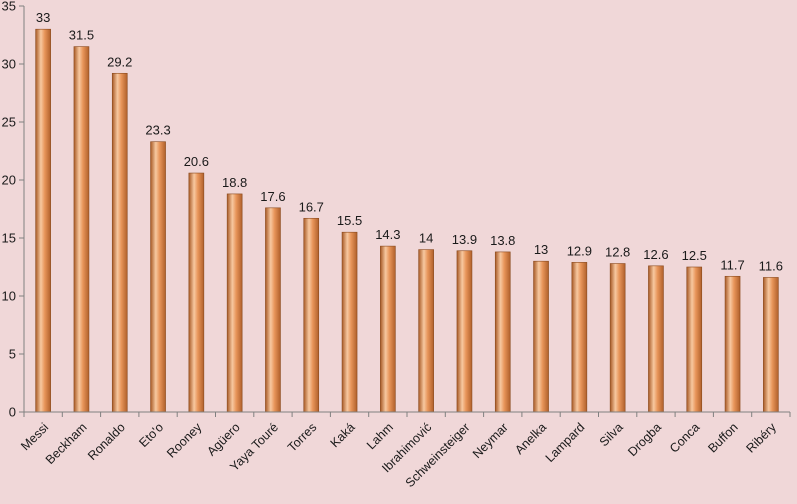  What do you see at coordinates (119, 61) in the screenshot?
I see `data-label: 29.2` at bounding box center [119, 61].